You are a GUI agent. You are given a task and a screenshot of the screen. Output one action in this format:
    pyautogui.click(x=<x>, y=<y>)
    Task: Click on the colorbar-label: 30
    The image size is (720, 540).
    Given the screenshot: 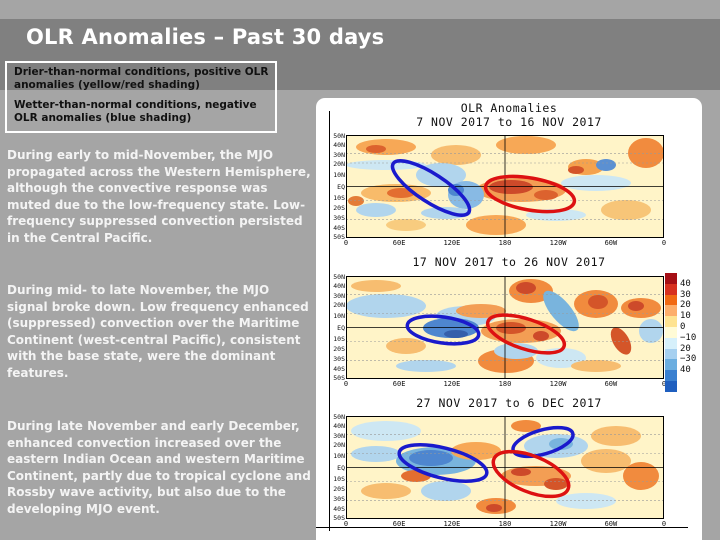 What is the action you would take?
    pyautogui.click(x=685, y=294)
    